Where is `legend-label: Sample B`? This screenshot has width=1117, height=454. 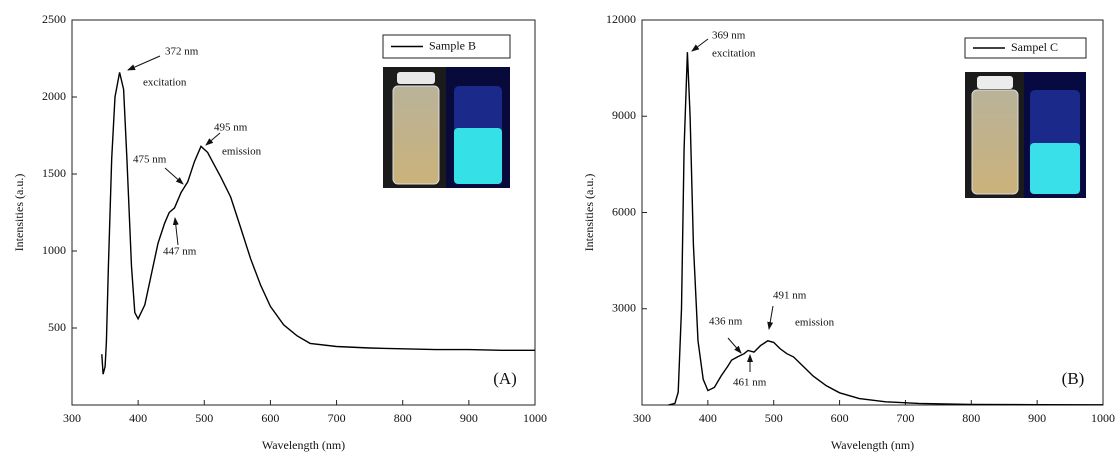
legend-label: Sample B is located at coordinates (452, 45).